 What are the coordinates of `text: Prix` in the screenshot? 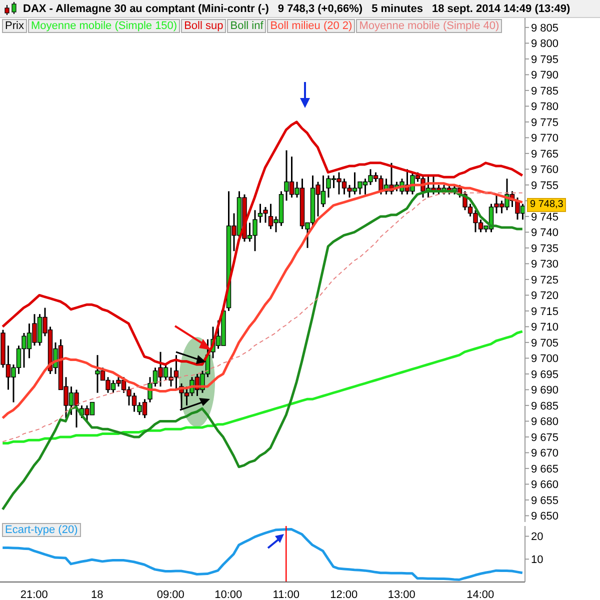 It's located at (14, 26).